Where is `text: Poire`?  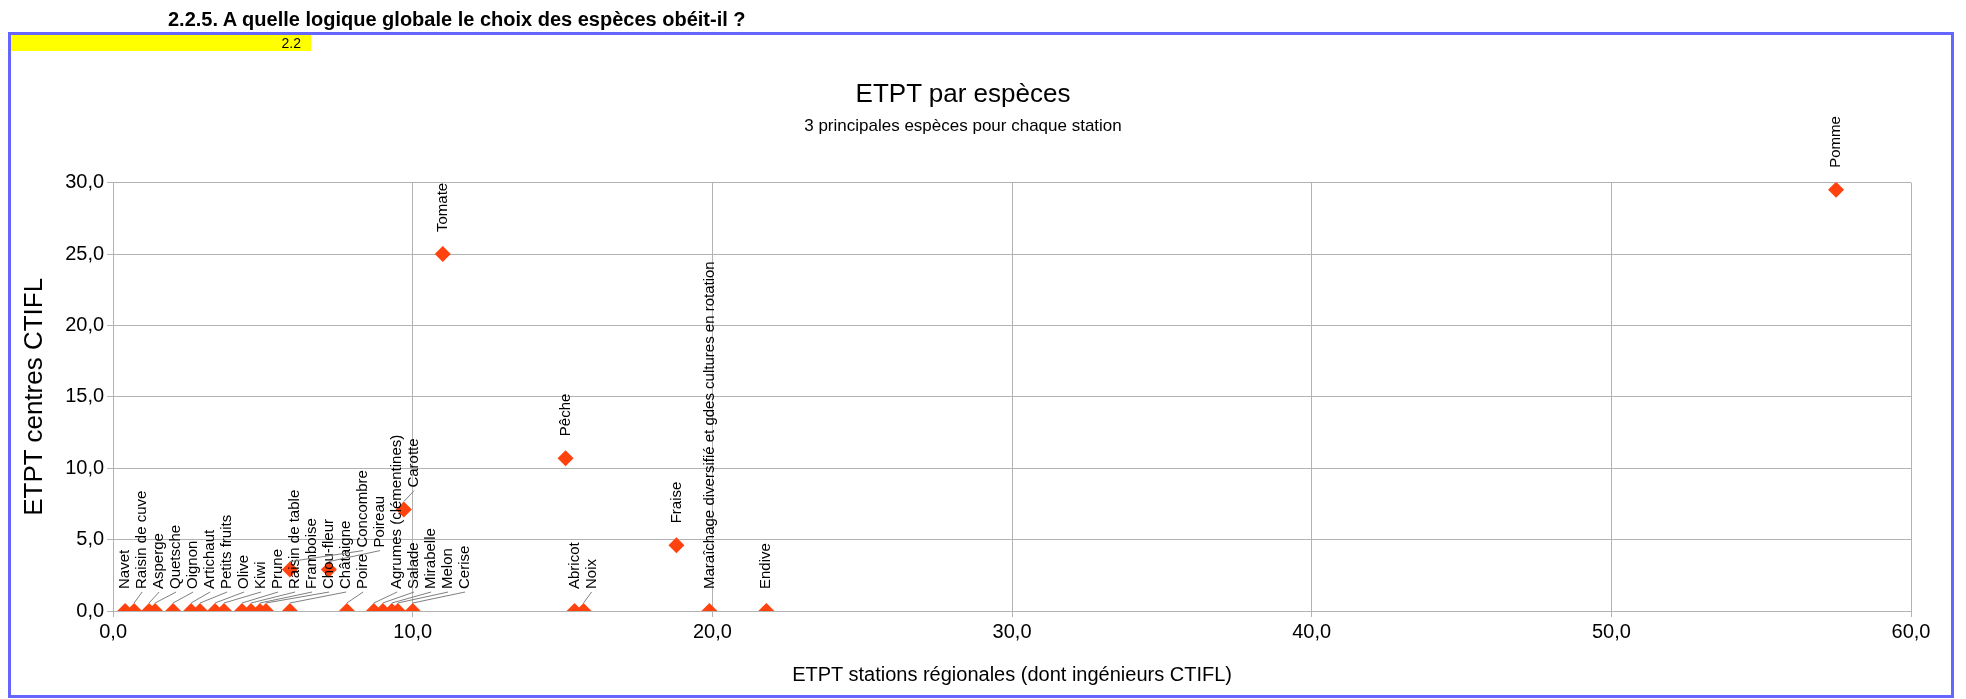 text: Poire is located at coordinates (362, 571).